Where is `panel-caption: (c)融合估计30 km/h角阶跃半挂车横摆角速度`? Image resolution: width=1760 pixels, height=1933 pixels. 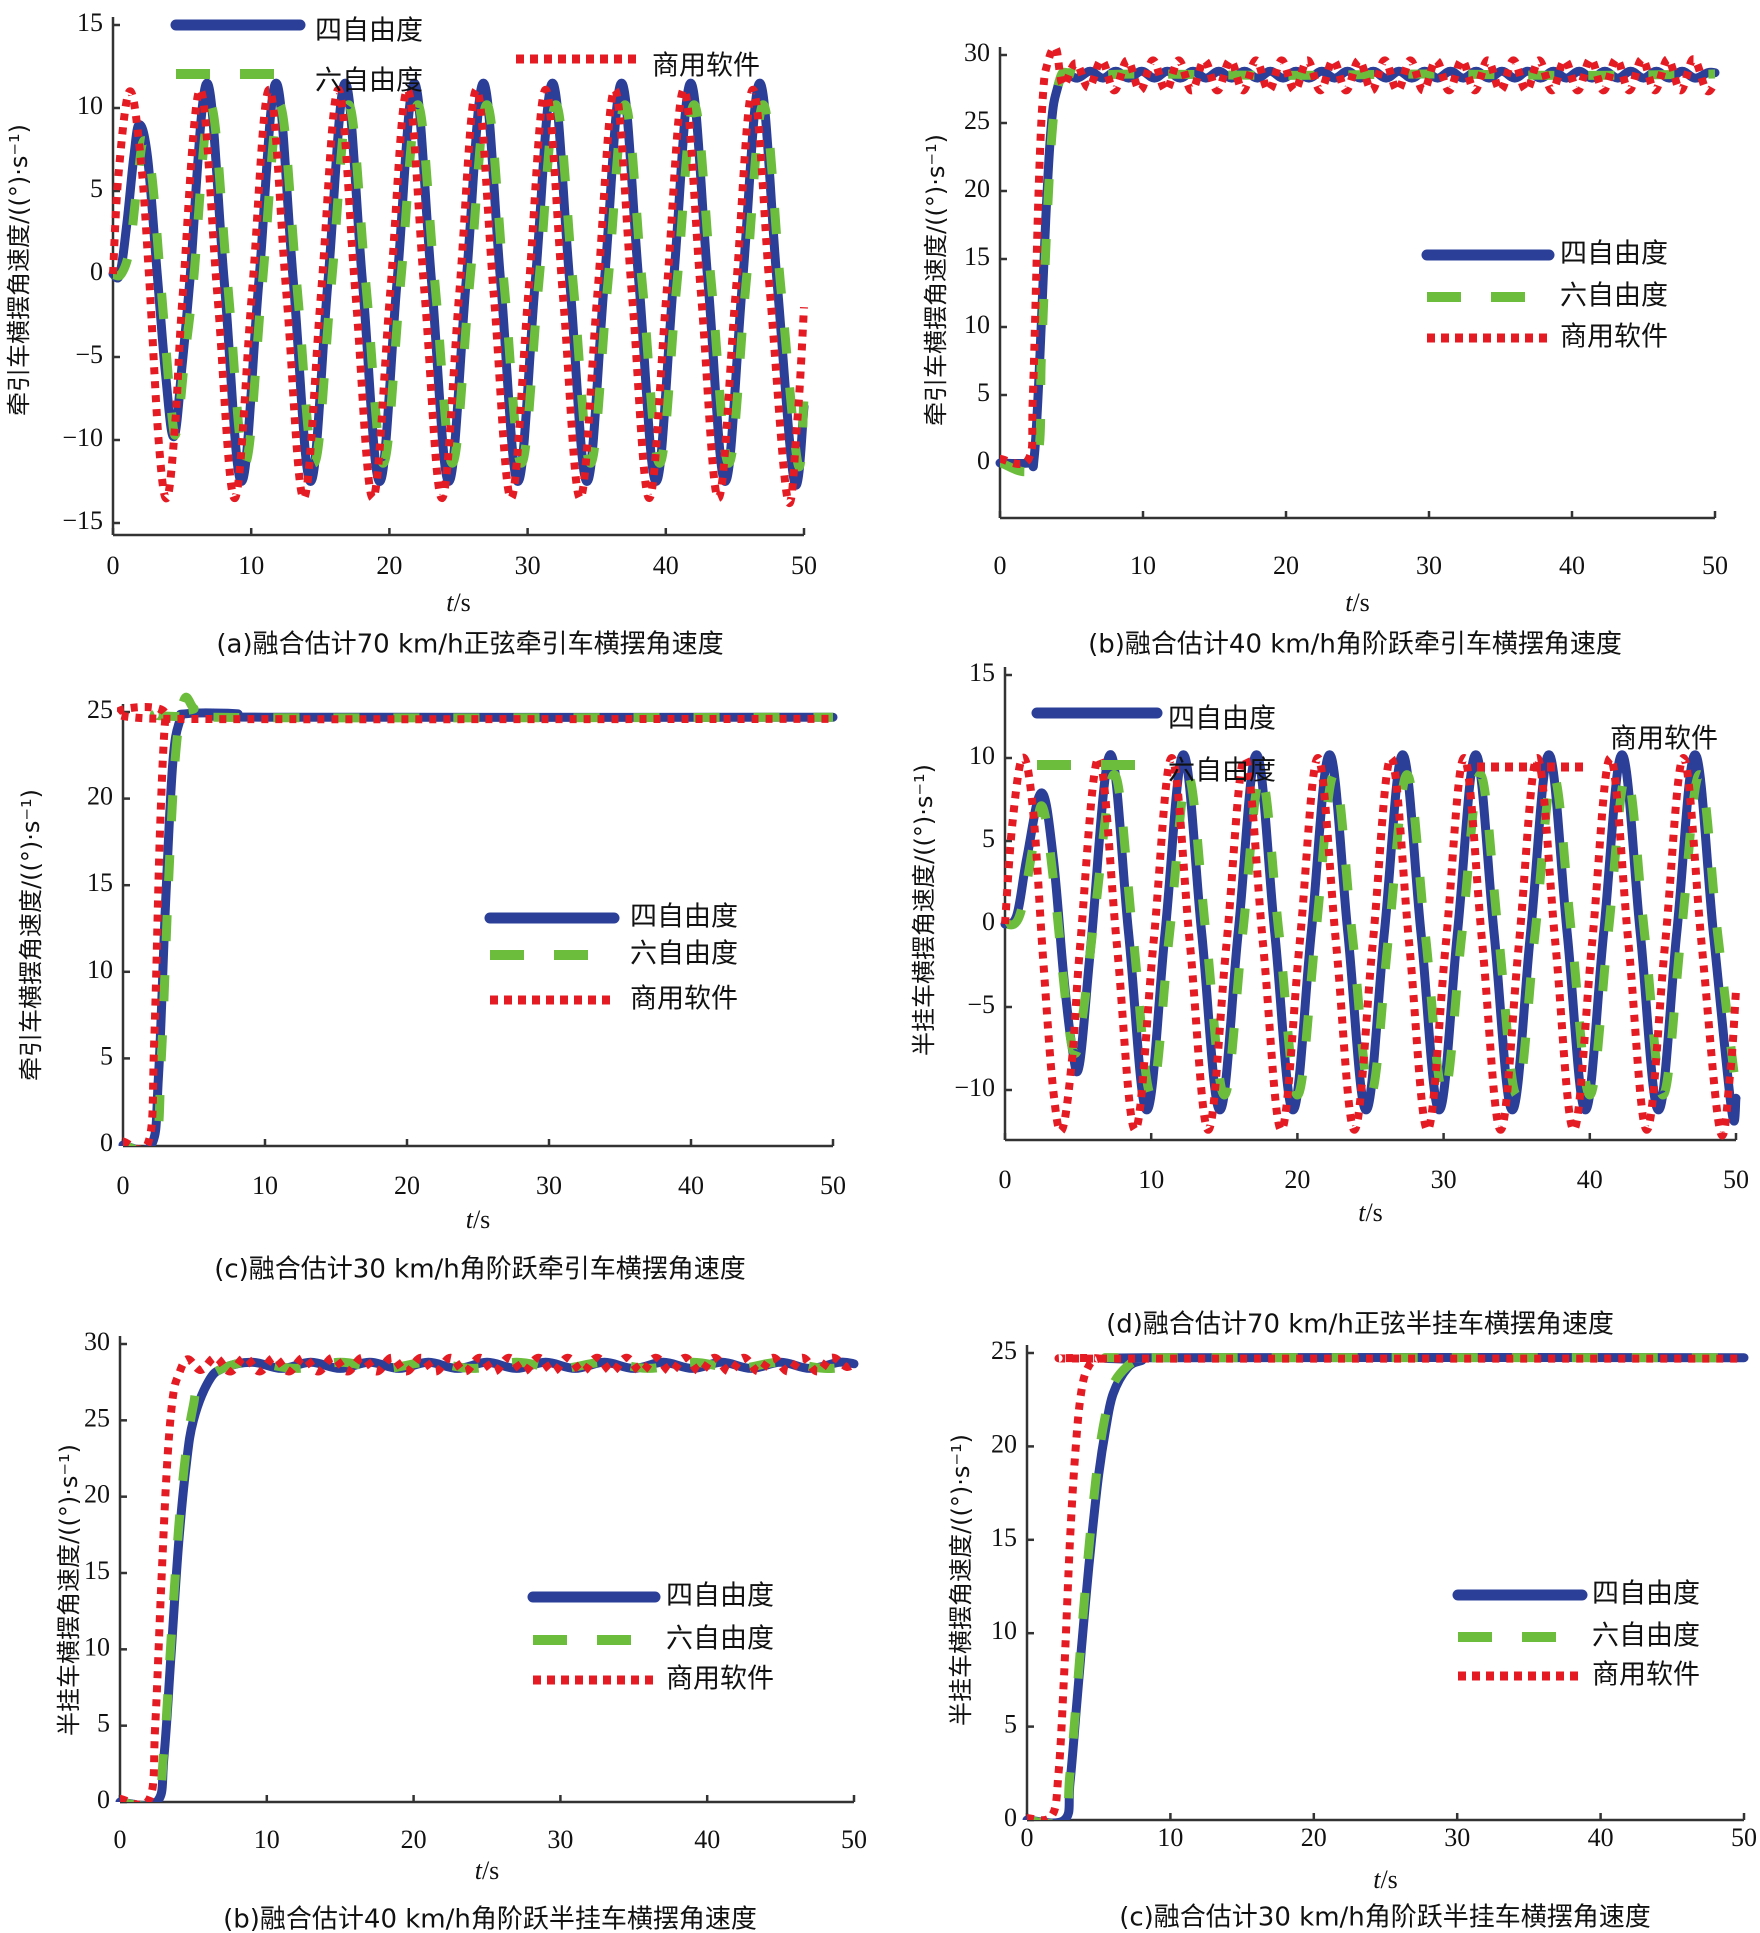 panel-caption: (c)融合估计30 km/h角阶跃半挂车横摆角速度 is located at coordinates (1385, 1918).